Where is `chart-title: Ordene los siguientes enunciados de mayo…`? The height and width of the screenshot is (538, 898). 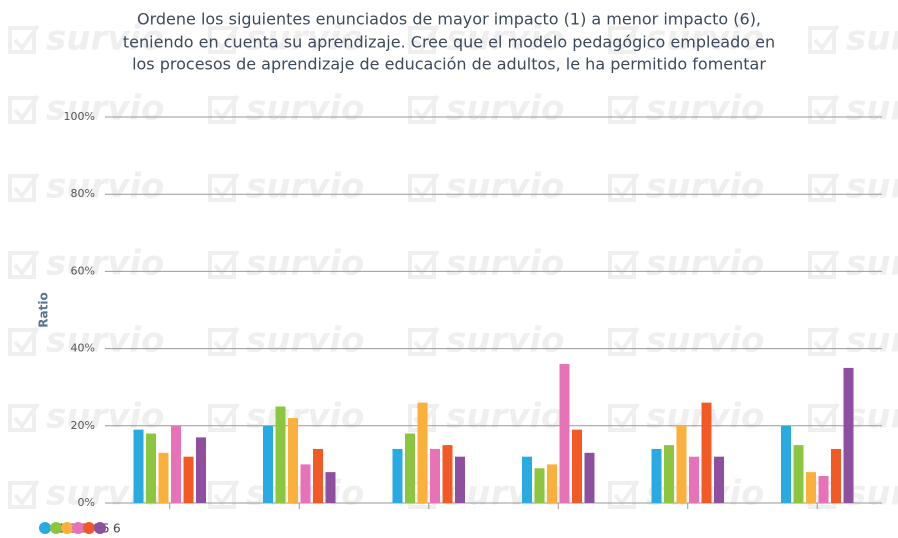 chart-title: Ordene los siguientes enunciados de mayo… is located at coordinates (449, 19).